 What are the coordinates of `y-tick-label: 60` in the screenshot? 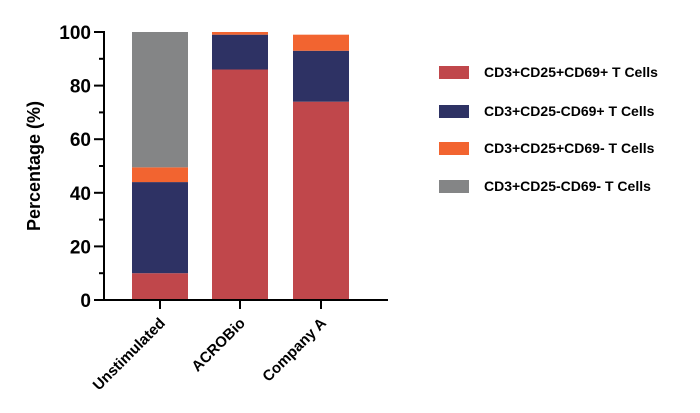 It's located at (80, 140).